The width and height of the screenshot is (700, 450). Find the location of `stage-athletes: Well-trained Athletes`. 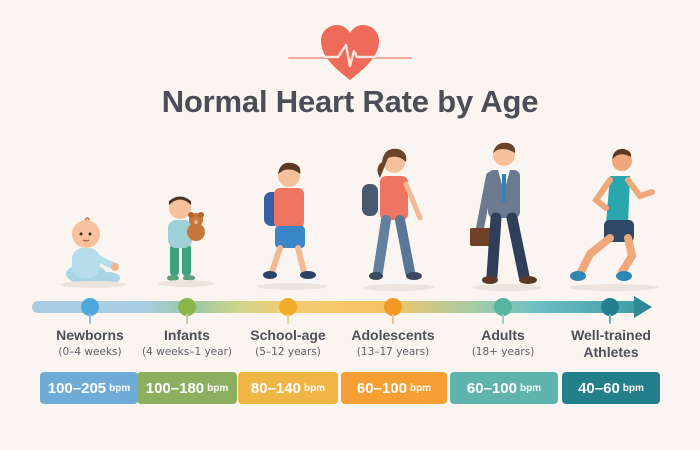

stage-athletes: Well-trained Athletes is located at coordinates (611, 344).